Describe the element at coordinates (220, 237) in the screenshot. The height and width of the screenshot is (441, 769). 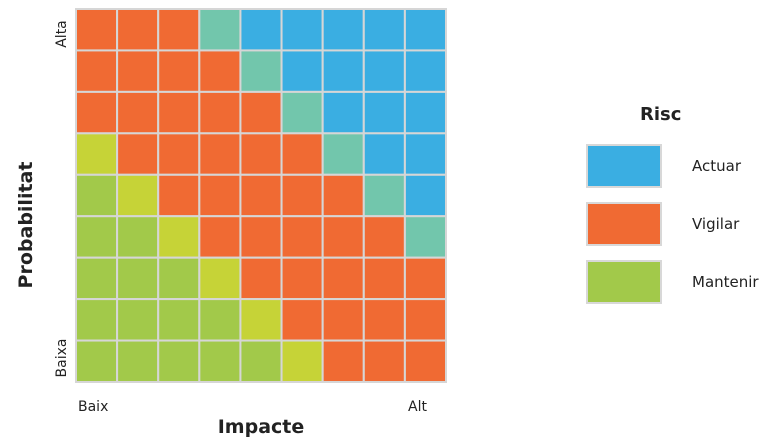
I see `heatmap-cell-r6-c4` at that location.